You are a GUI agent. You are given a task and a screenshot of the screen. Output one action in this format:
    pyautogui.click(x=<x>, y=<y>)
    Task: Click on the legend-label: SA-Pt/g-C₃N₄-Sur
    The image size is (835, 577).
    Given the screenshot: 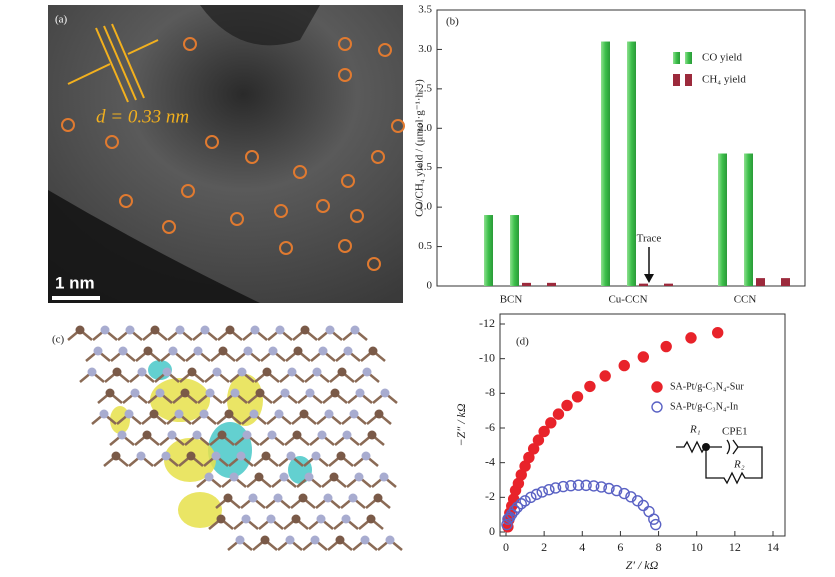 What is the action you would take?
    pyautogui.click(x=707, y=386)
    